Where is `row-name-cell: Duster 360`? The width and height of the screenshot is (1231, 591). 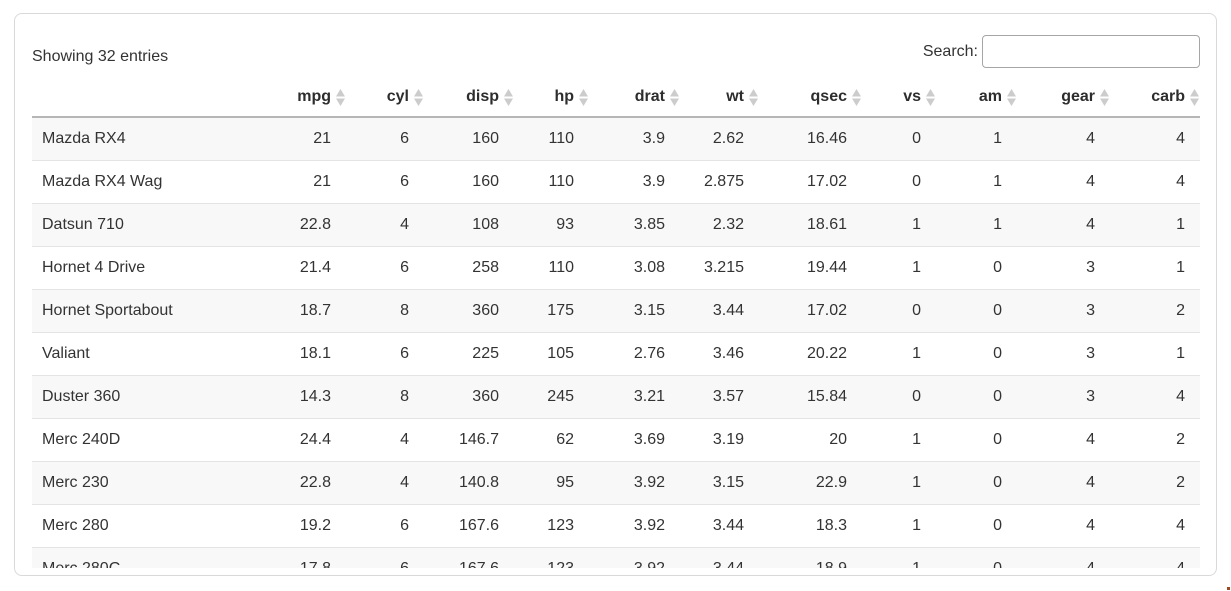
row-name-cell: Duster 360 is located at coordinates (152, 397).